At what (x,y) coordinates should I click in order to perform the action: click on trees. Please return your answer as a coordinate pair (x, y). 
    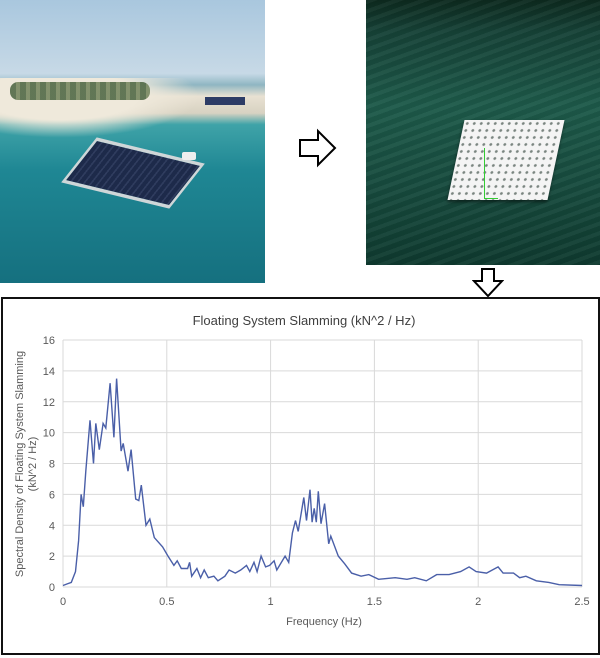
    Looking at the image, I should click on (80, 91).